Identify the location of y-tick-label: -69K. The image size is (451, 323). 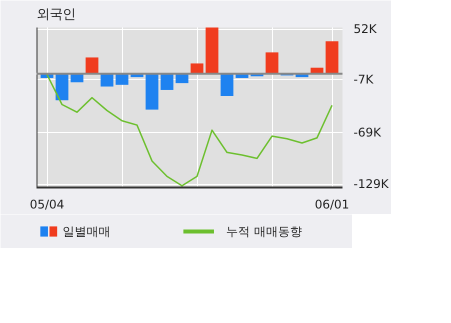
(368, 133).